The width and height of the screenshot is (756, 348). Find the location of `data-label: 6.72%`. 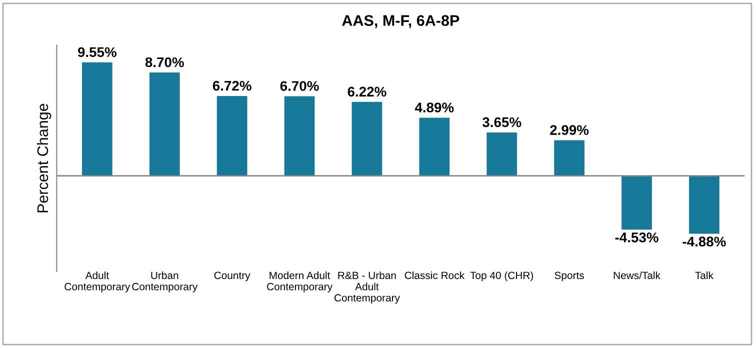

data-label: 6.72% is located at coordinates (232, 85).